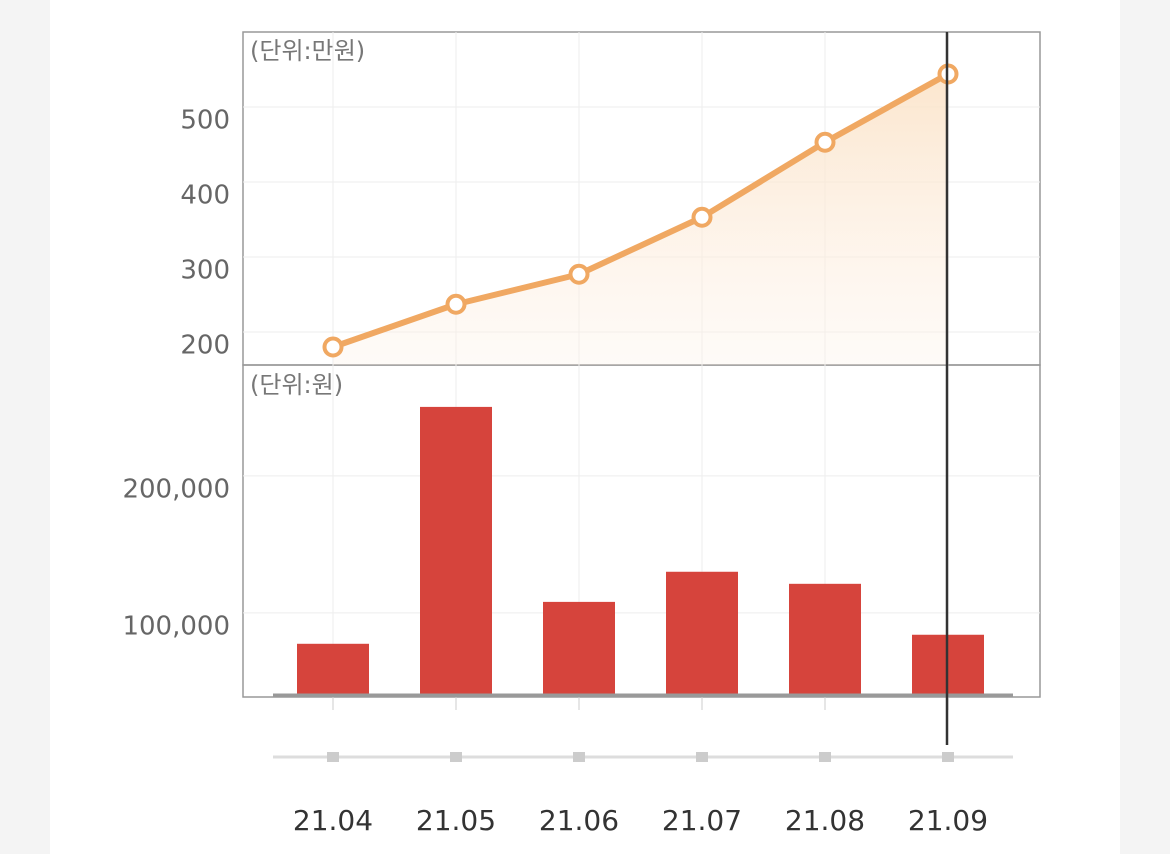  I want to click on x-tick-label: 21.08, so click(825, 820).